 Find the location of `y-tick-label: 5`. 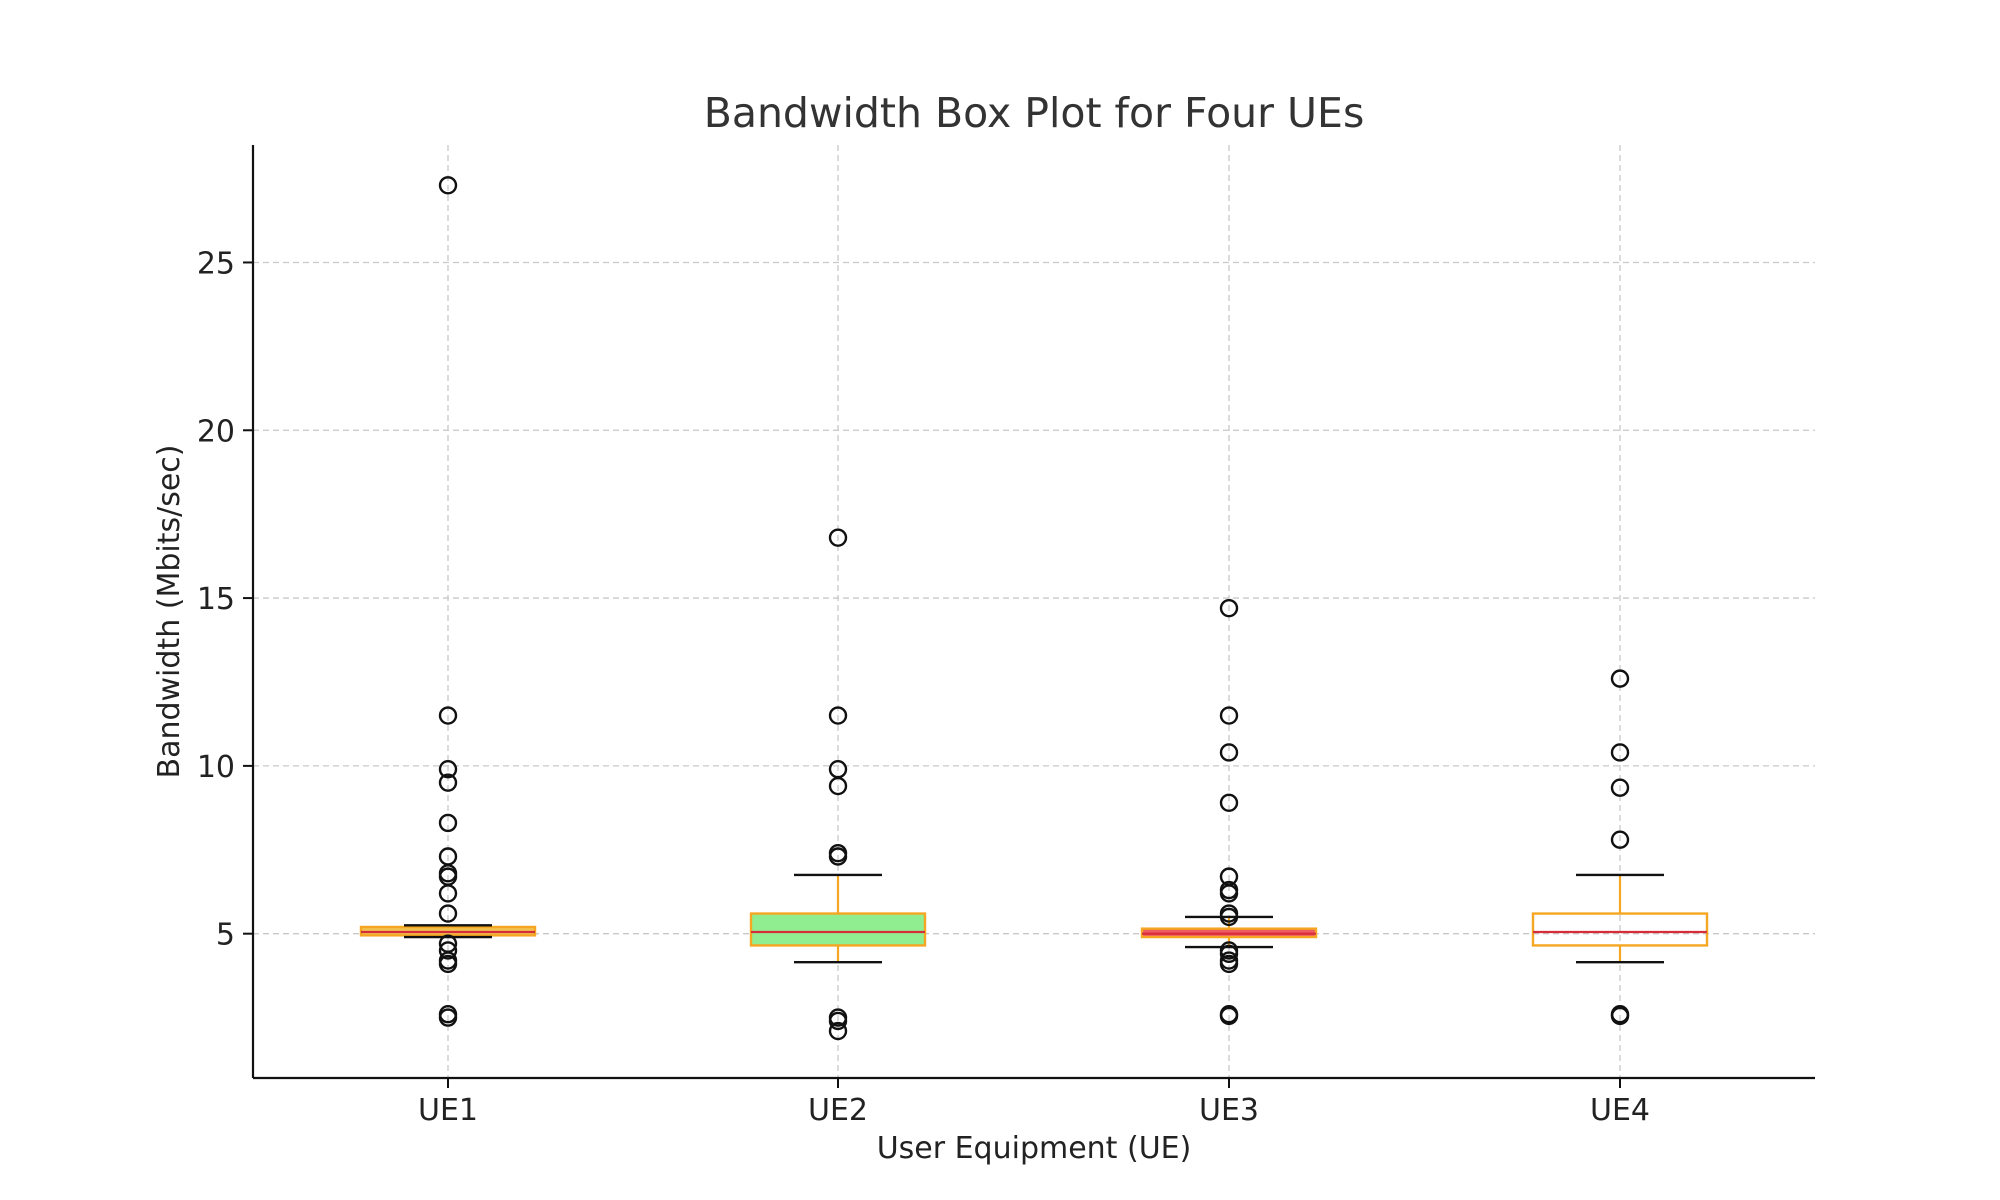

y-tick-label: 5 is located at coordinates (225, 935).